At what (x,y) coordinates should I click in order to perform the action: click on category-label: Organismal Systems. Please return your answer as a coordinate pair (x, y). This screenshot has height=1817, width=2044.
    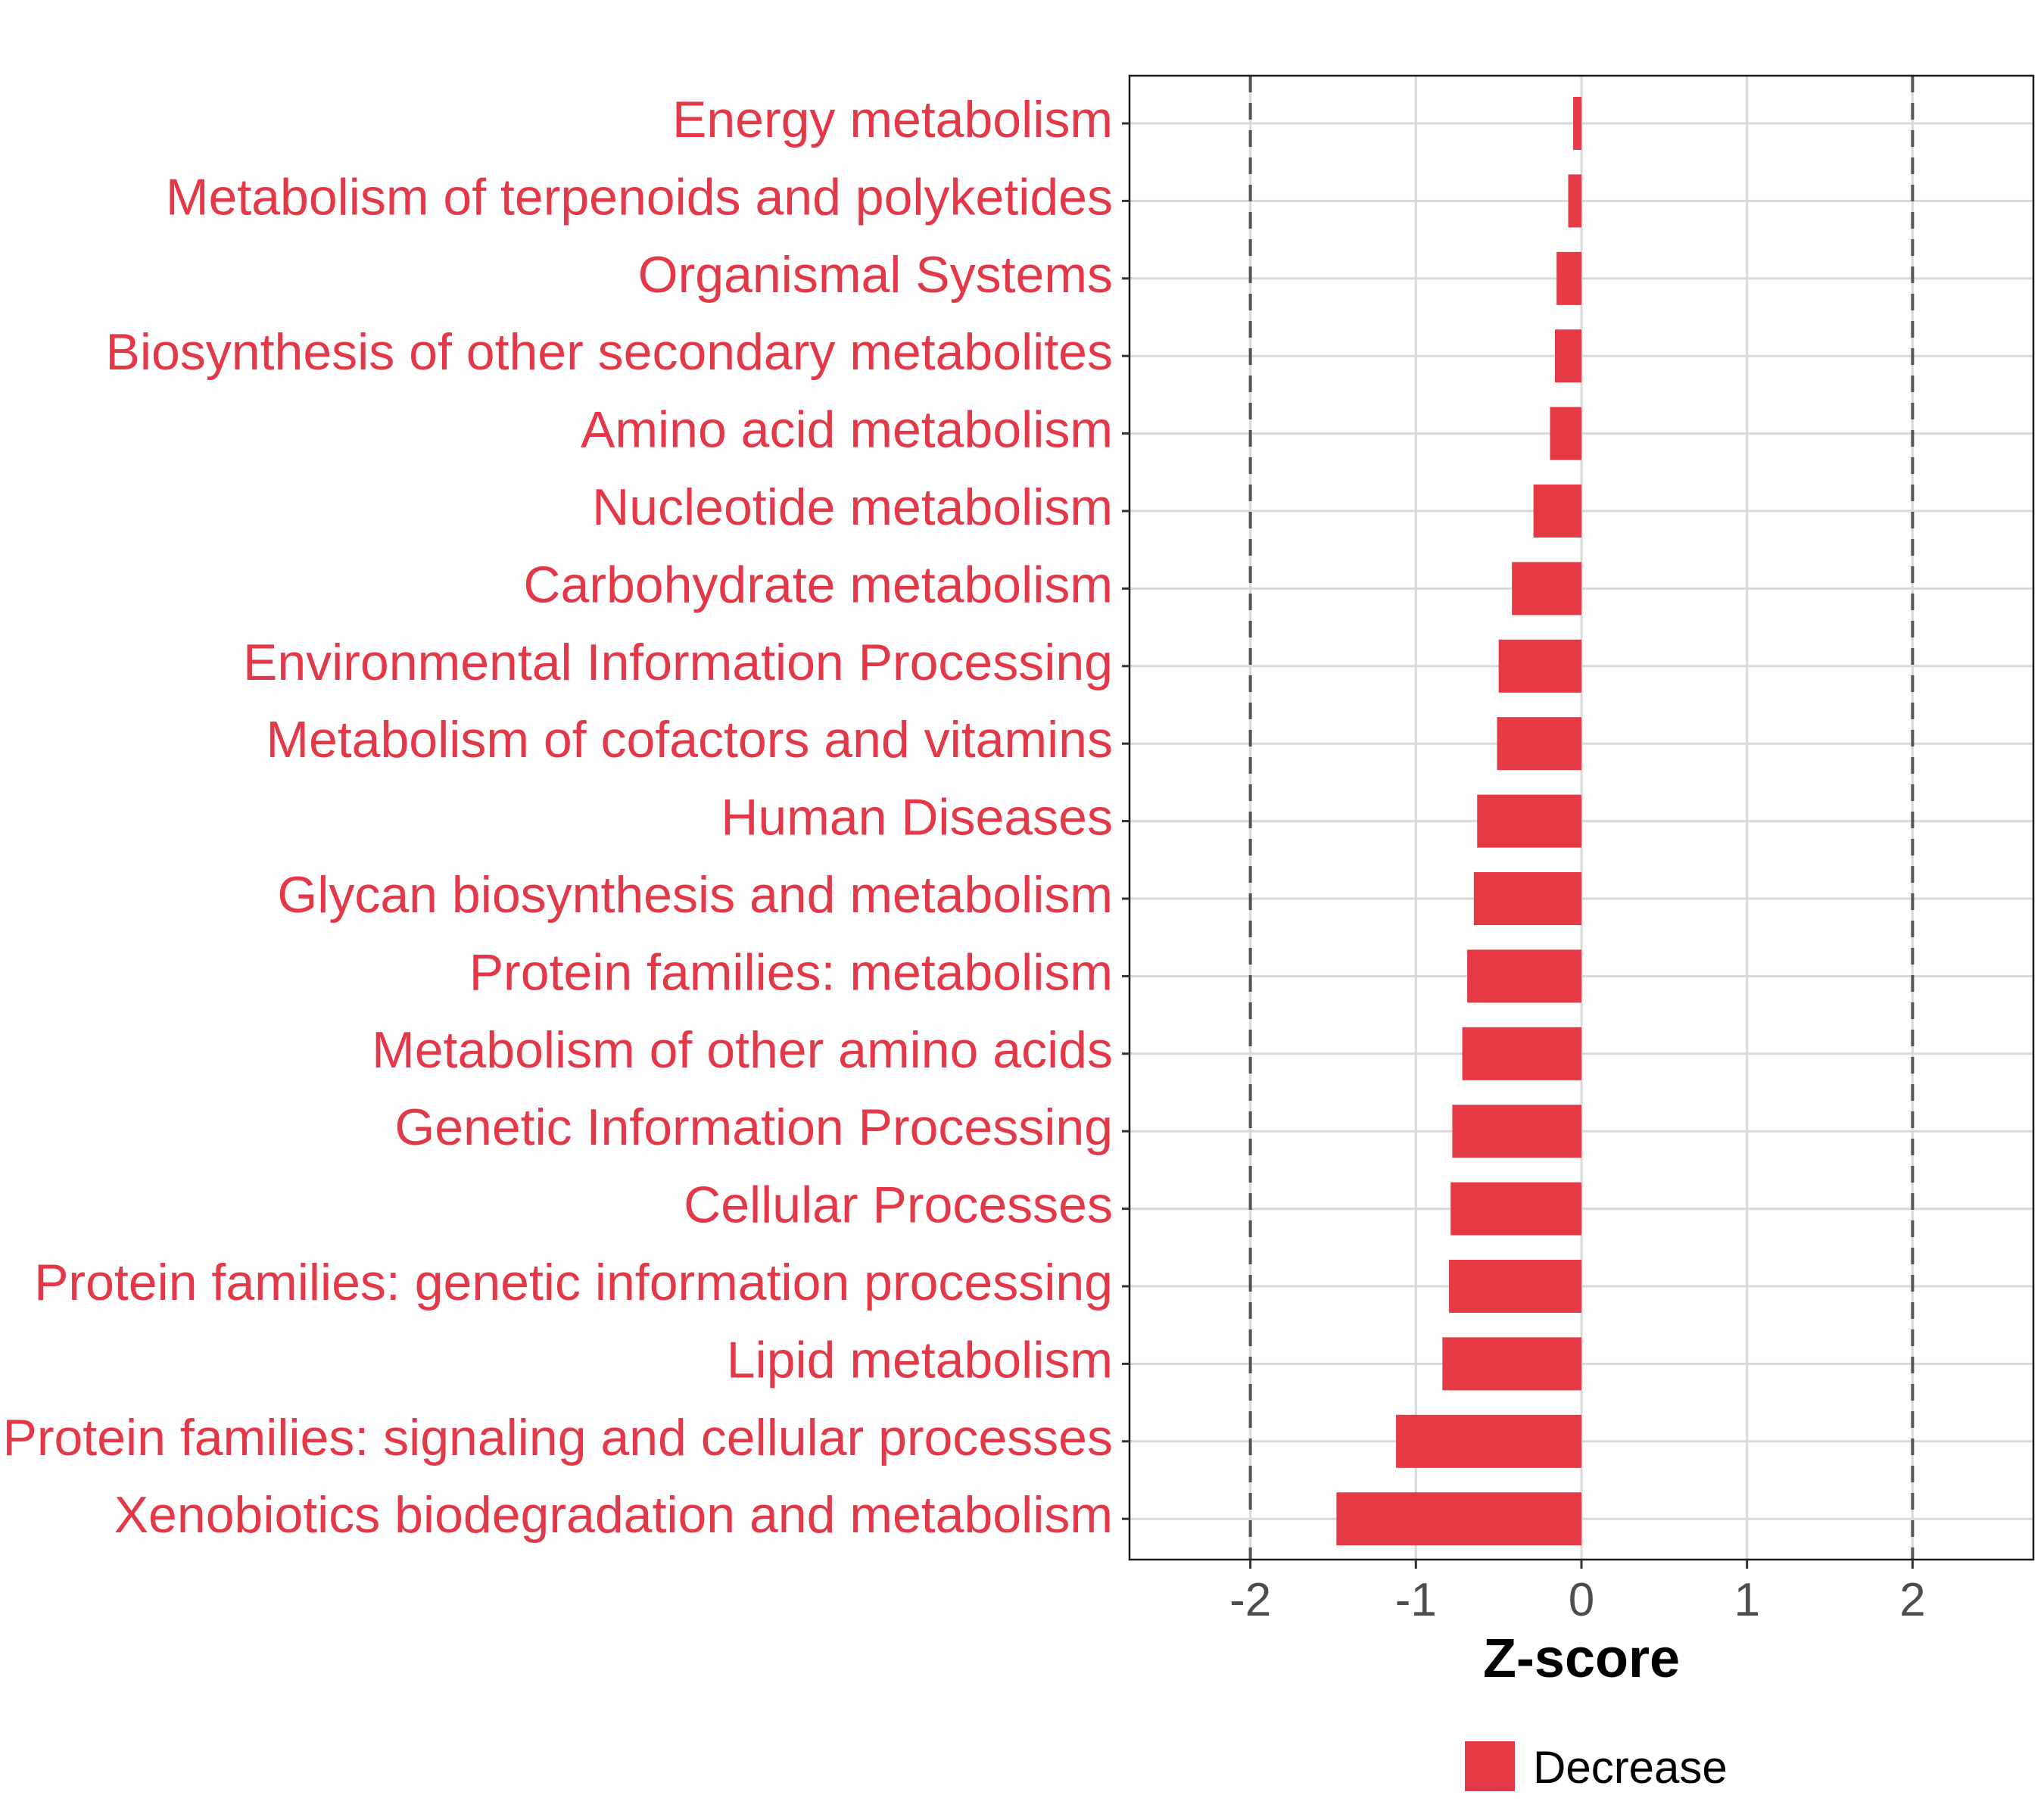
    Looking at the image, I should click on (875, 275).